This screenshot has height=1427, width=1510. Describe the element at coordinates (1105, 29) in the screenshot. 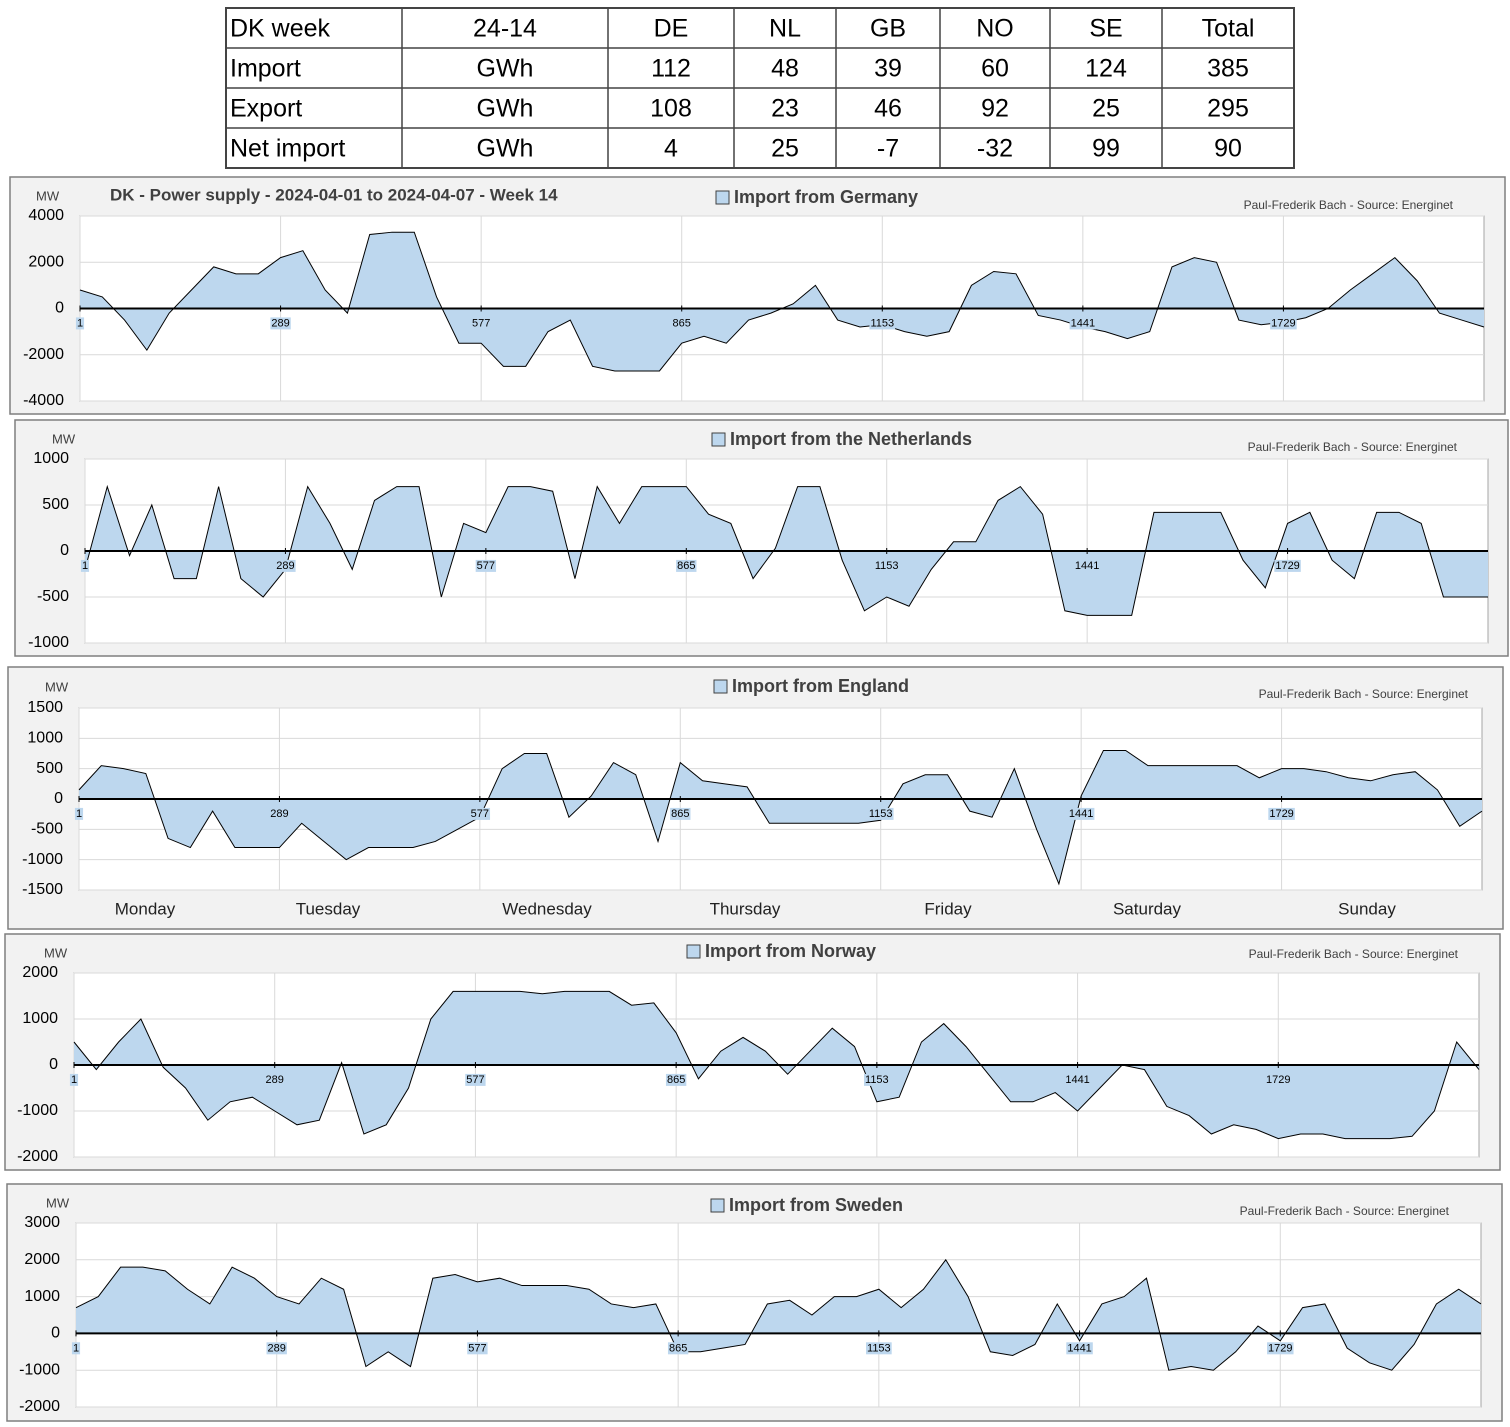

I see `table-cell: SE` at that location.